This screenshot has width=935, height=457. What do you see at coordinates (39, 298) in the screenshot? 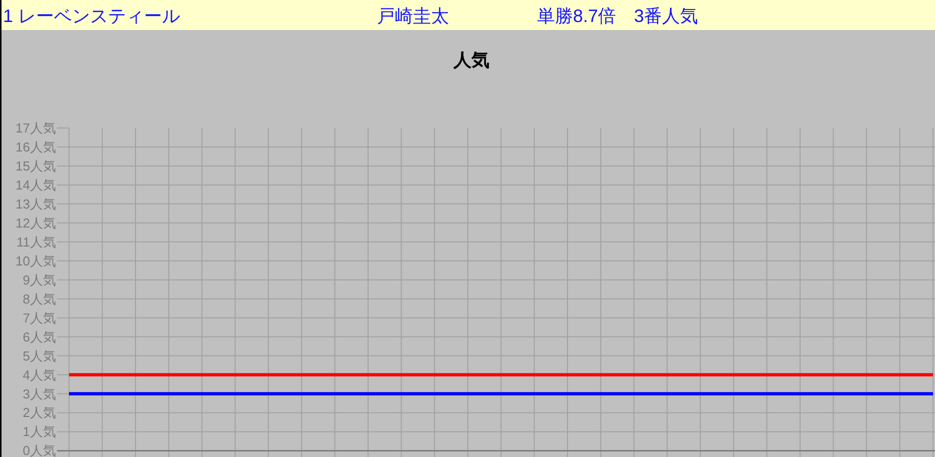
I see `y-tick-label: 8人気` at bounding box center [39, 298].